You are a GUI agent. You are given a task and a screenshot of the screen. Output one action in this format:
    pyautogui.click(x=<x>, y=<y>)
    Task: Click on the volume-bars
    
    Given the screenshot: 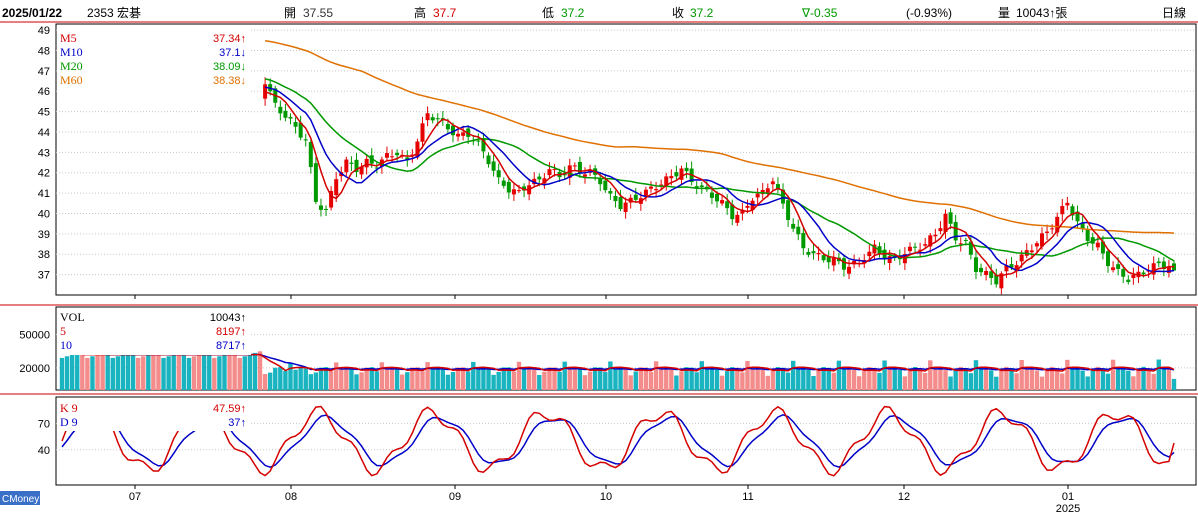 What is the action you would take?
    pyautogui.click(x=618, y=370)
    